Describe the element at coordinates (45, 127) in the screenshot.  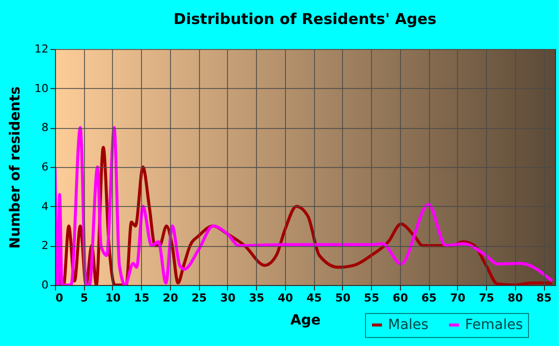
I see `y-tick-label: 8` at that location.